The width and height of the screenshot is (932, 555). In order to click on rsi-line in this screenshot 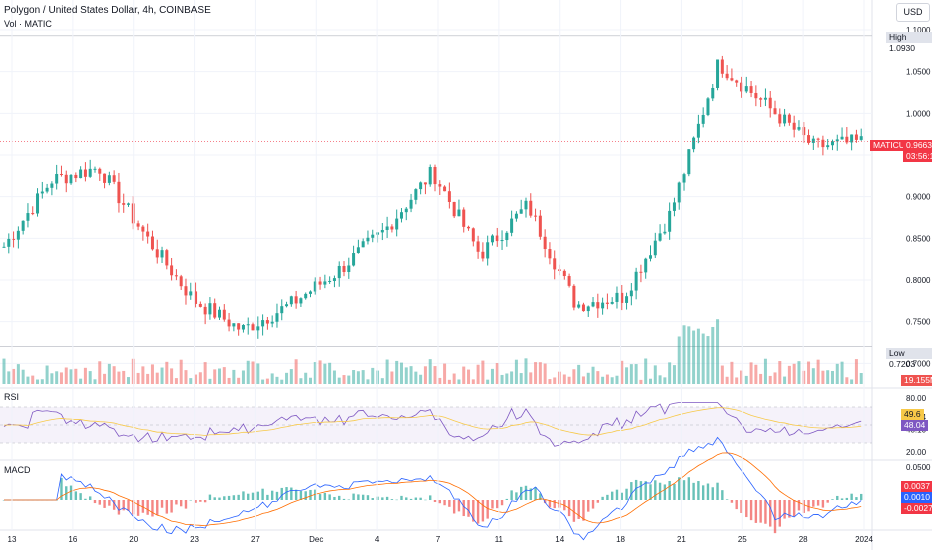, I will do `click(432, 424)`.